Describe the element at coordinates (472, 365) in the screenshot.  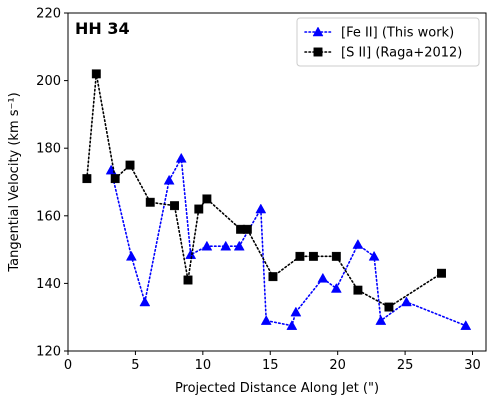
I see `x-tick-label: 30` at that location.